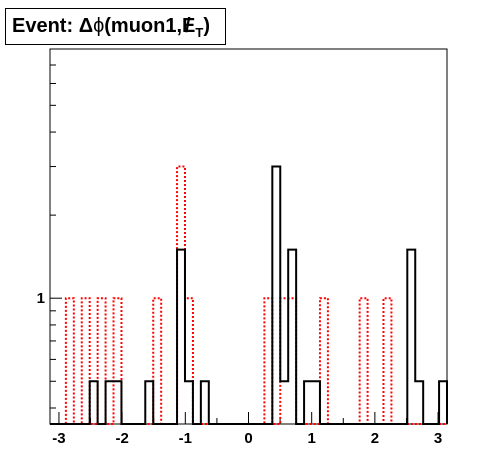 The height and width of the screenshot is (472, 496). Describe the element at coordinates (58, 438) in the screenshot. I see `x-tick-label: -3` at that location.